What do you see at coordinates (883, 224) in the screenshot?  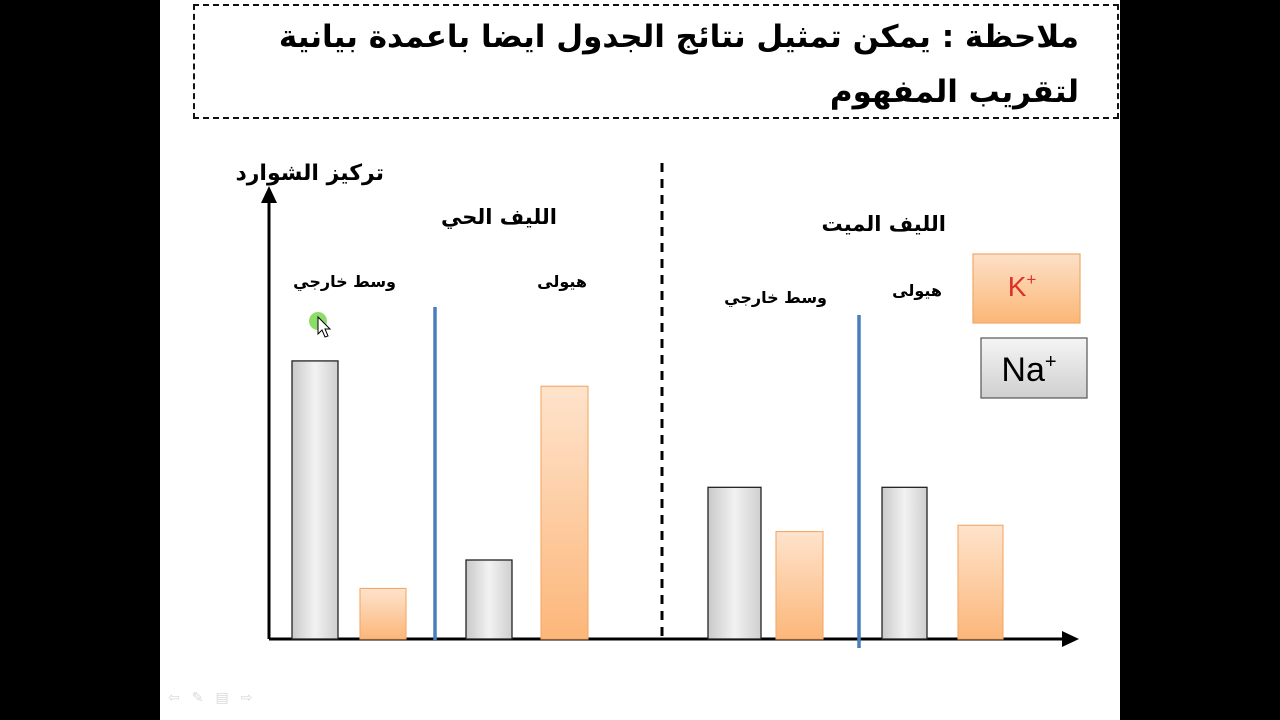 I see `group-title-dead: الليف الميت` at bounding box center [883, 224].